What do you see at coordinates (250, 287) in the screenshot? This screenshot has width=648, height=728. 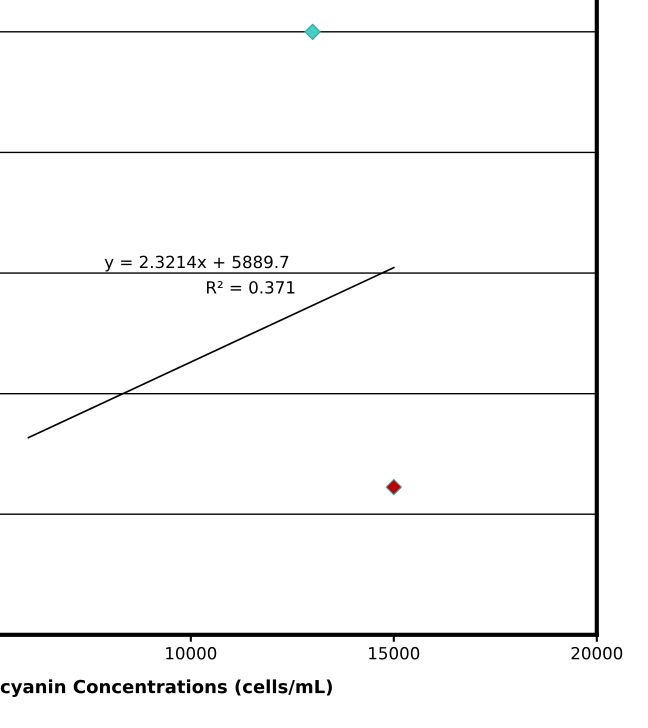 I see `annotation: R² = 0.371` at bounding box center [250, 287].